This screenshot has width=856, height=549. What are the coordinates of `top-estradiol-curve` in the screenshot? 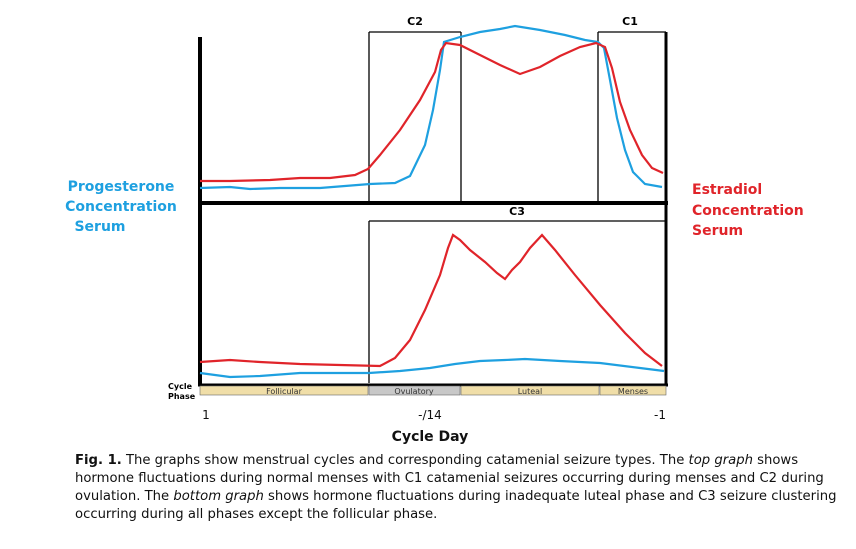 It's located at (432, 112).